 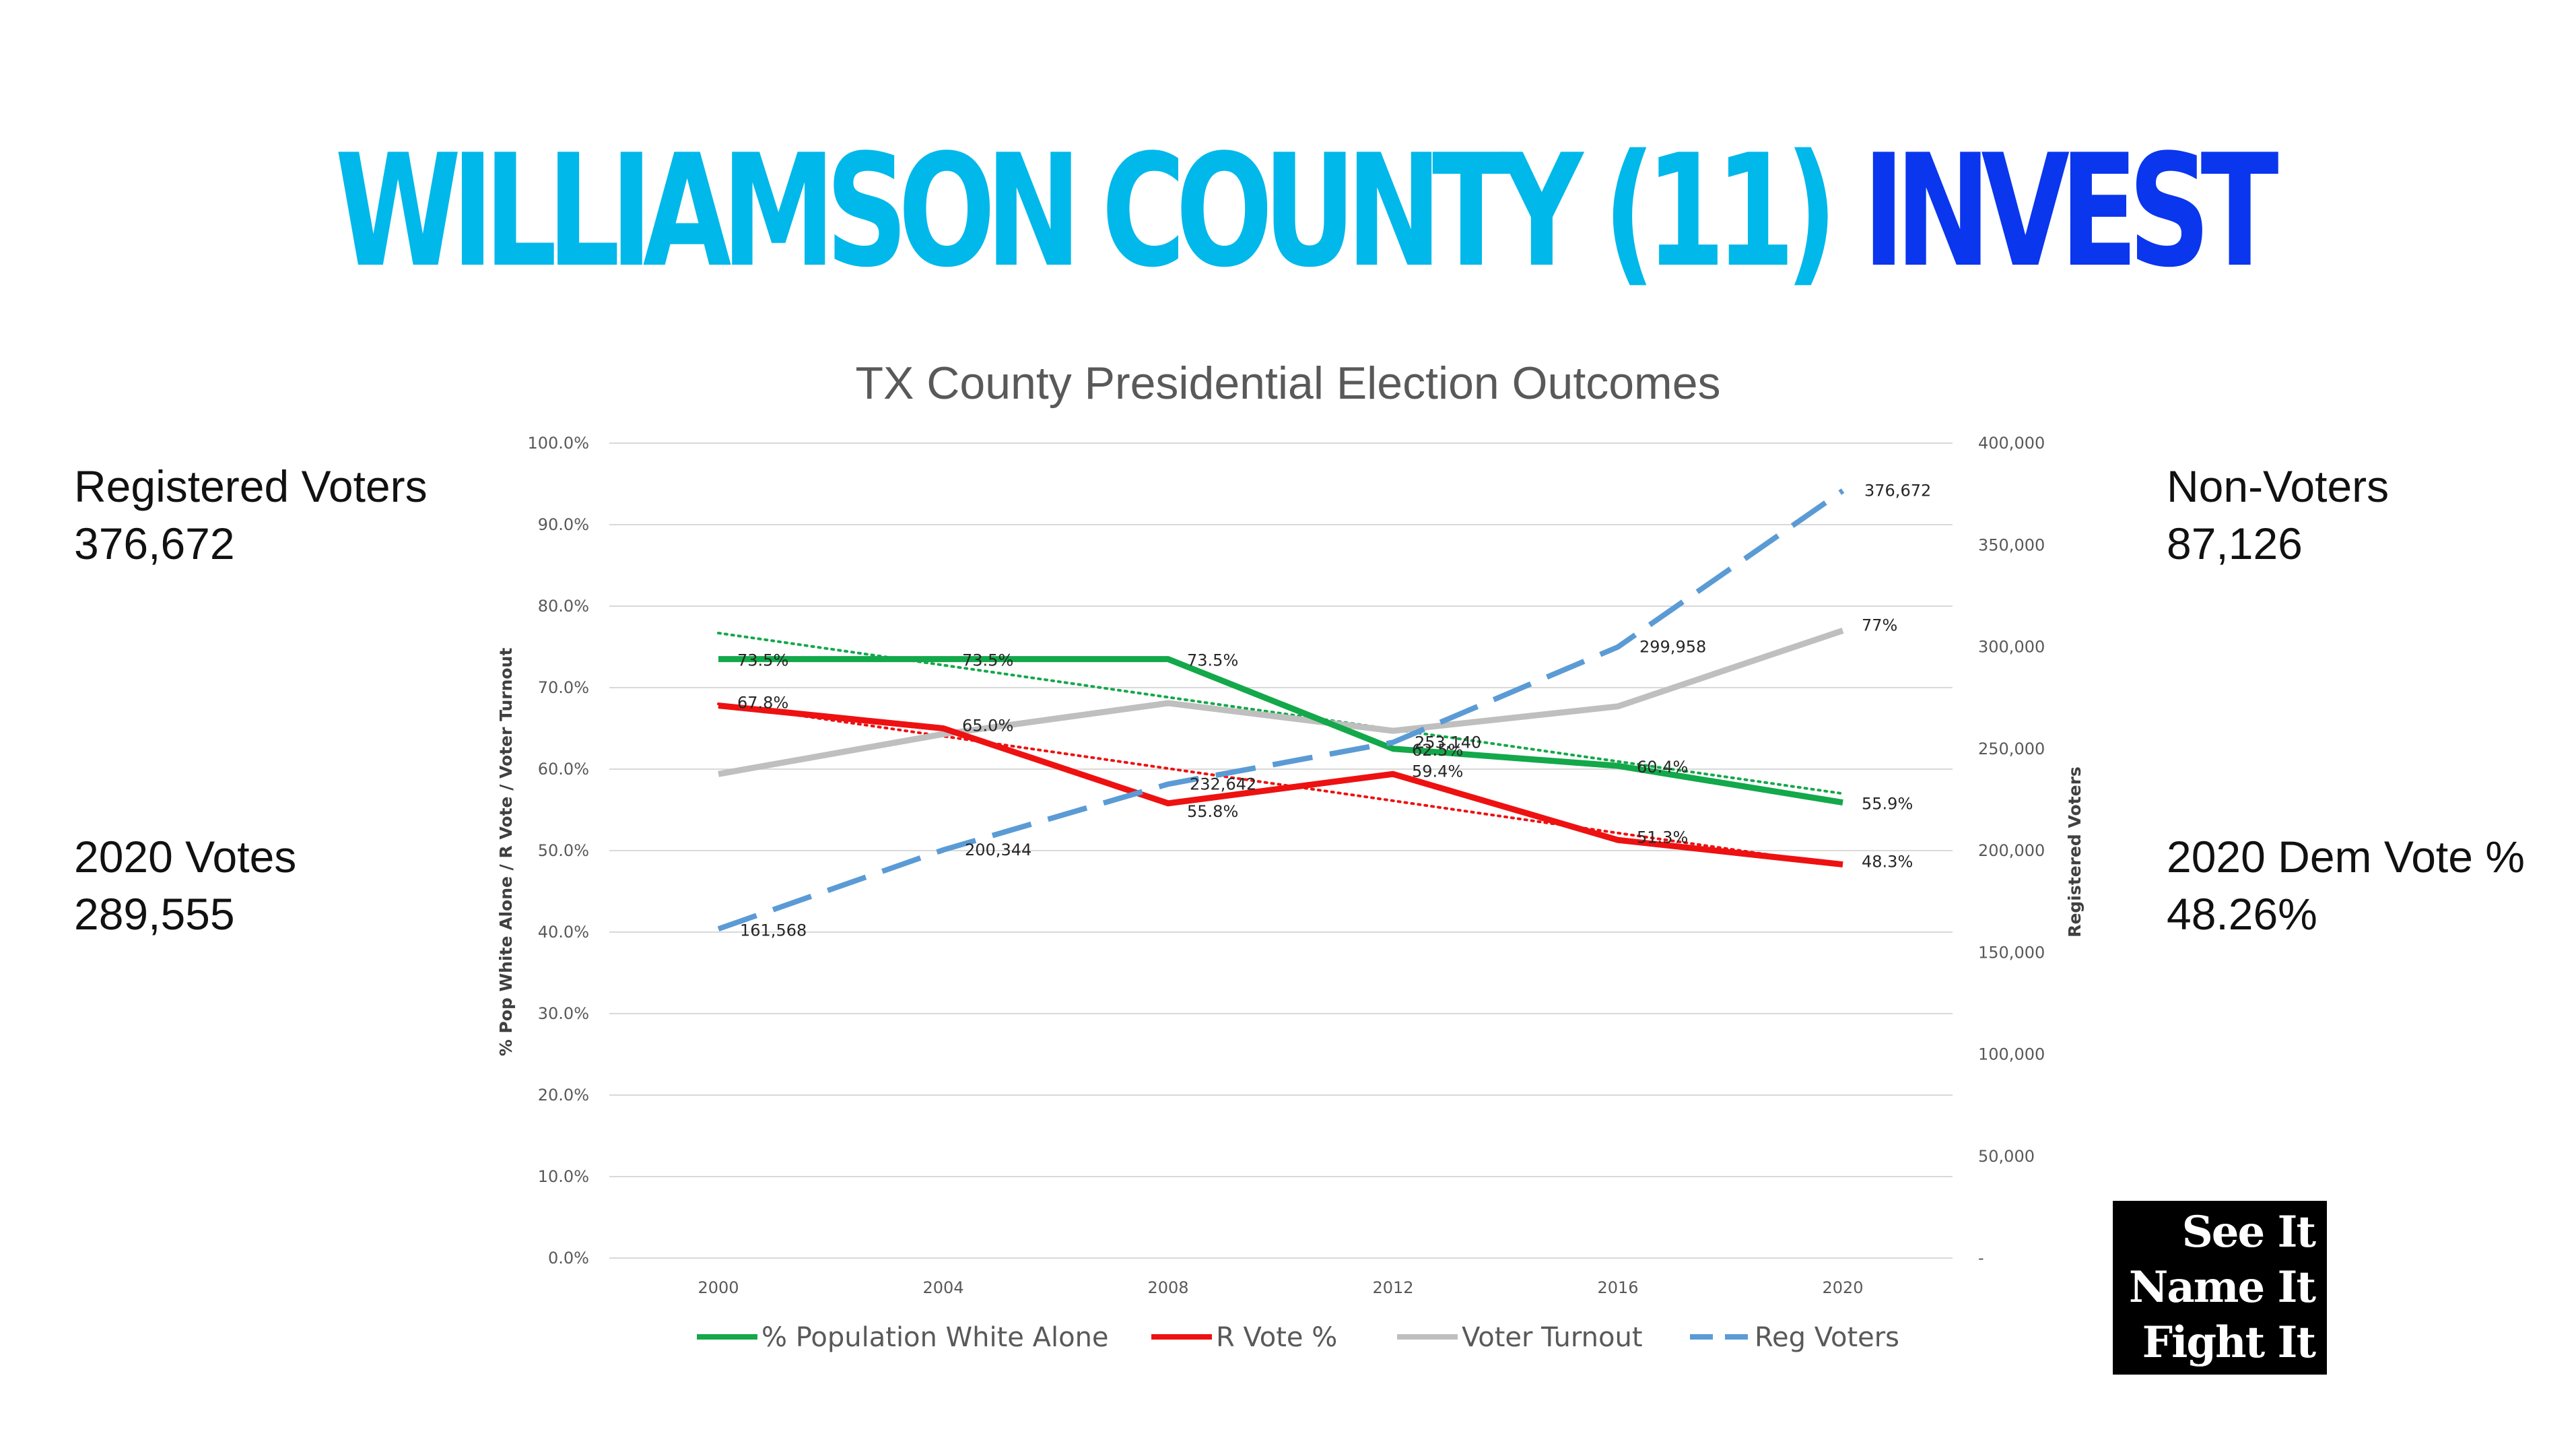 What do you see at coordinates (2012, 952) in the screenshot?
I see `y2-tick-label: 150,000` at bounding box center [2012, 952].